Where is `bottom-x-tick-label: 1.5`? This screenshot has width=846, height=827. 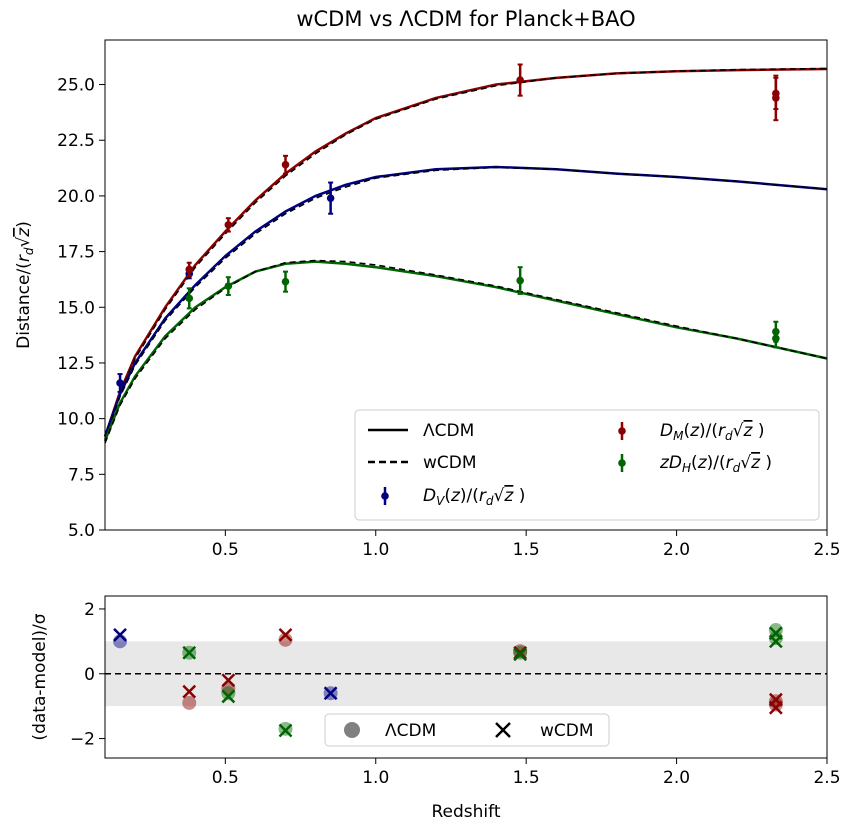
bottom-x-tick-label: 1.5 is located at coordinates (526, 778).